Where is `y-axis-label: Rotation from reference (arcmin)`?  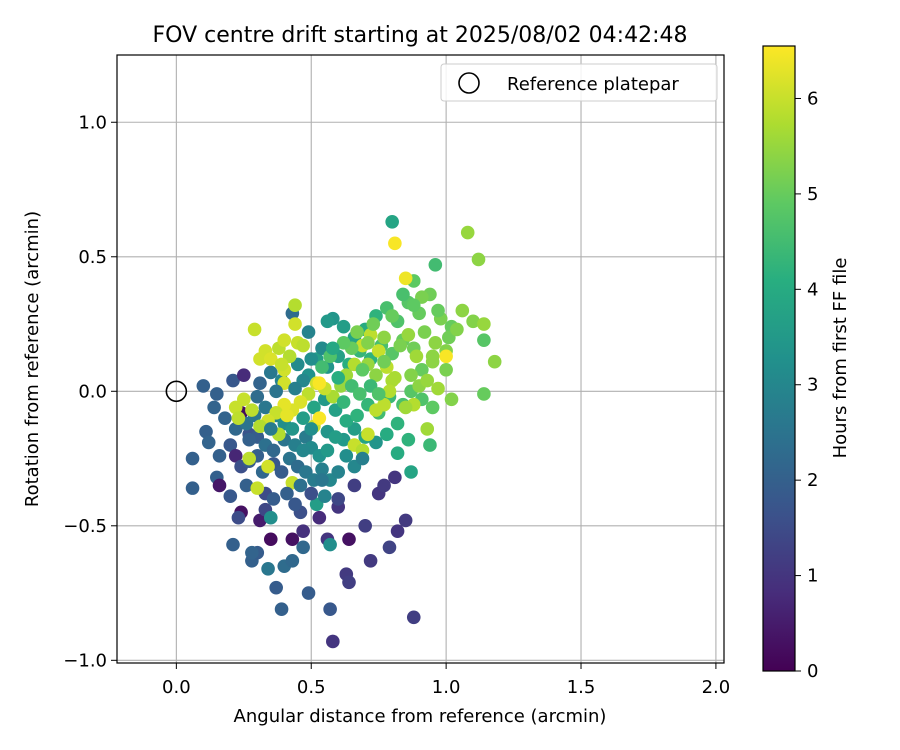
y-axis-label: Rotation from reference (arcmin) is located at coordinates (32, 359).